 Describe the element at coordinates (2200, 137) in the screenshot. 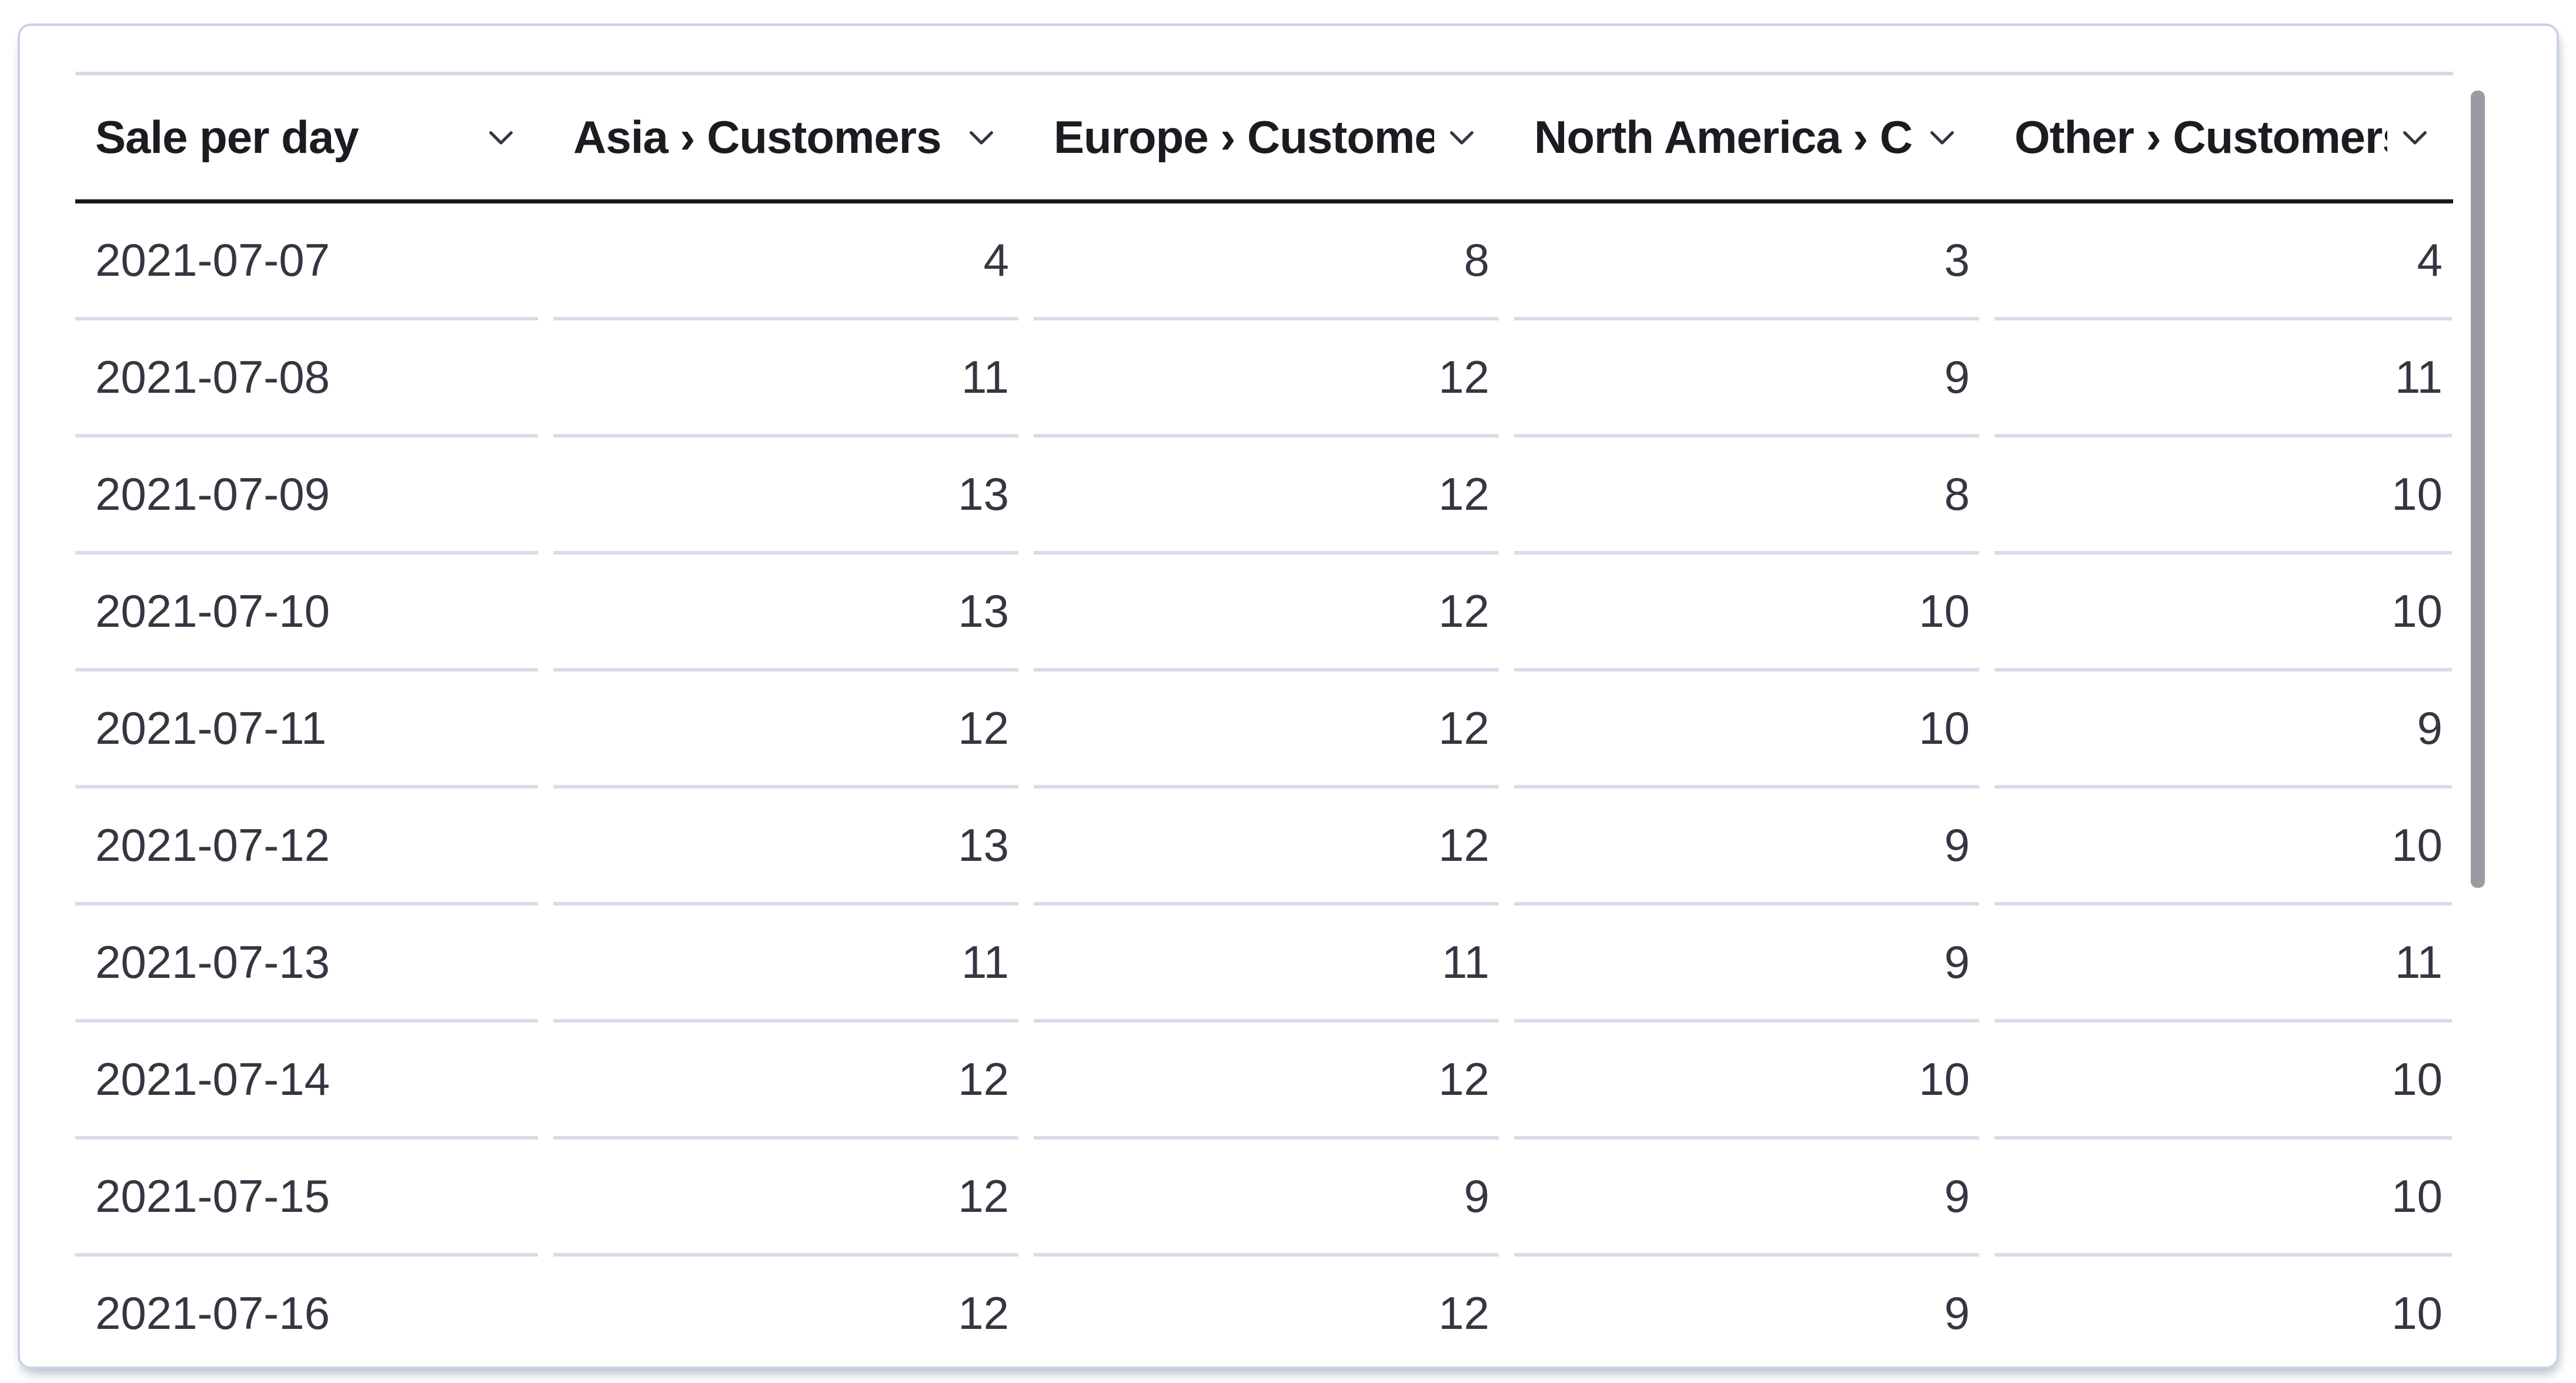

I see `column-header-label: Other › Customers` at that location.